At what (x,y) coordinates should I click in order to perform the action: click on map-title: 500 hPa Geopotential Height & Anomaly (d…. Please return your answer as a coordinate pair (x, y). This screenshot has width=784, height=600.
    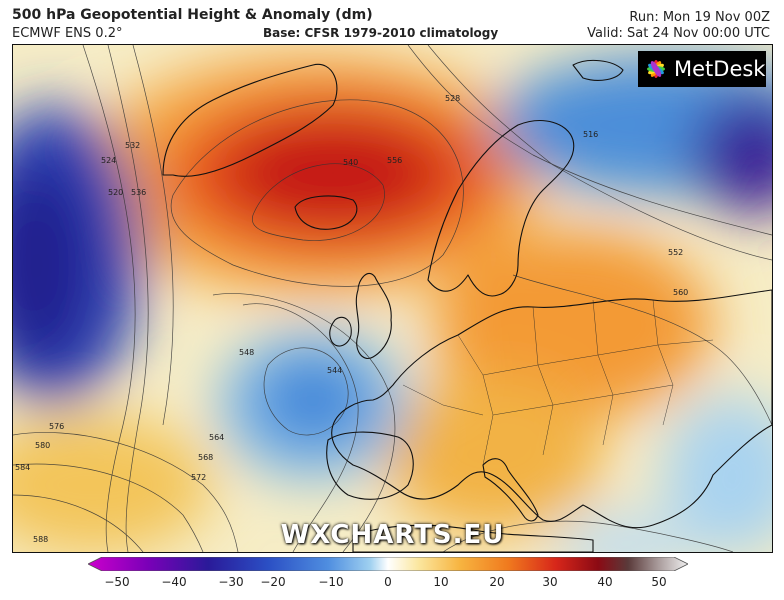
    Looking at the image, I should click on (192, 15).